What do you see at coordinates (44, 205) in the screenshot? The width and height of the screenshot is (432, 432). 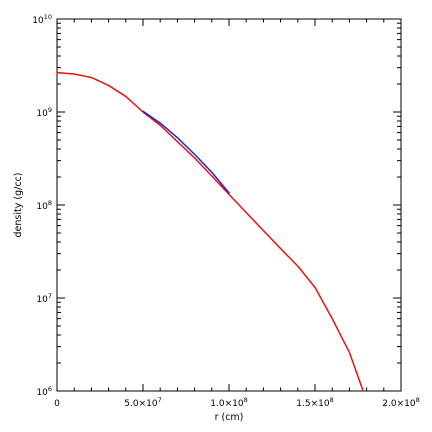 I see `y-tick-label: 10⁸` at bounding box center [44, 205].